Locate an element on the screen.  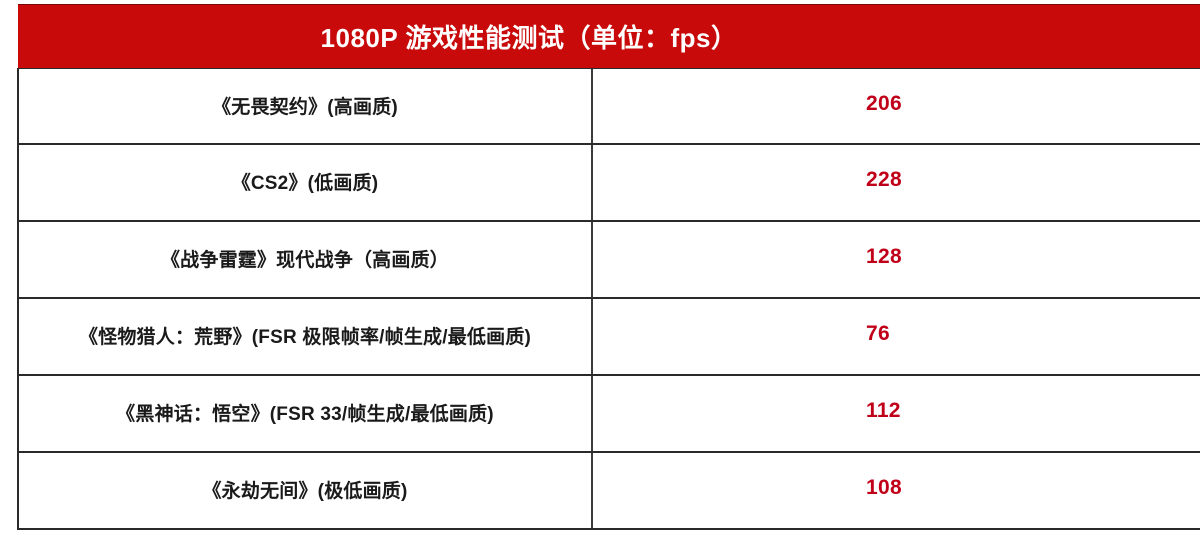
table-row: 《无畏契约》(高画质) 206 is located at coordinates (609, 106).